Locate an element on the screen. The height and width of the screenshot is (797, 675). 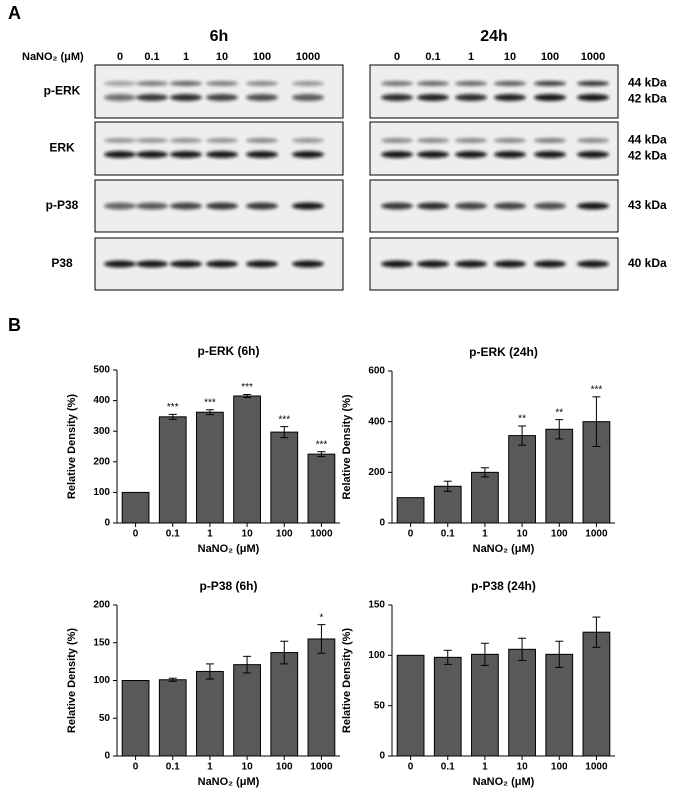
x-tick-label: 1000 is located at coordinates (321, 767).